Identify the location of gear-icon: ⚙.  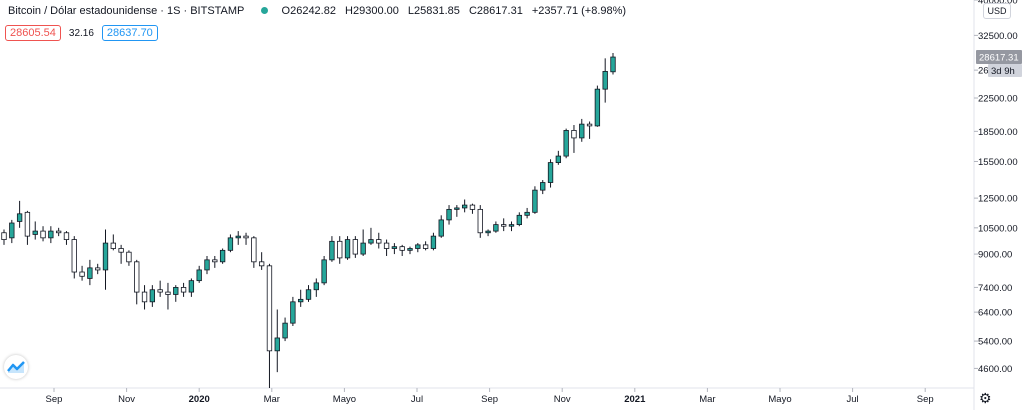
(985, 398).